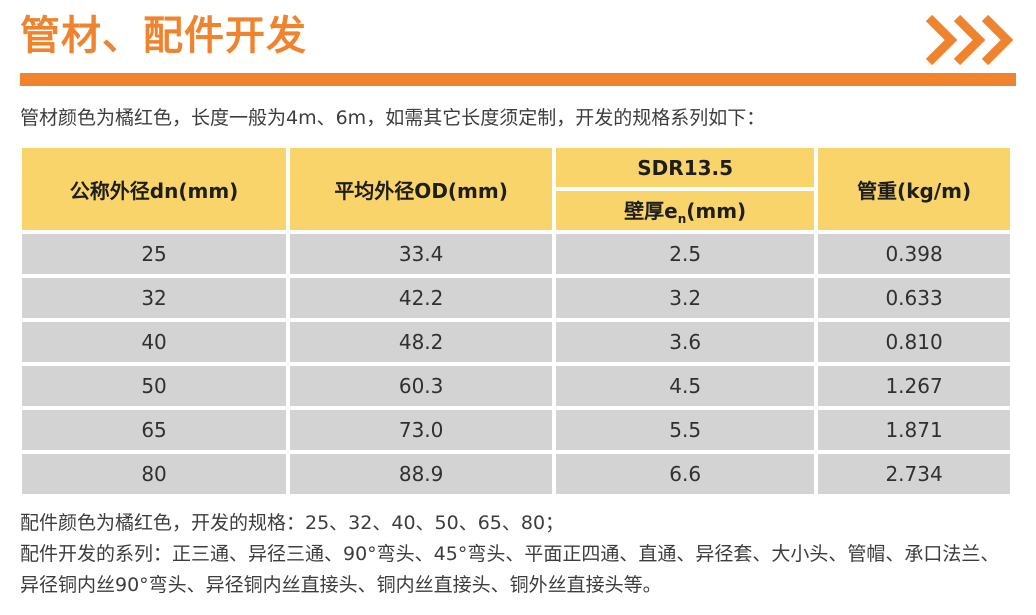  Describe the element at coordinates (154, 342) in the screenshot. I see `table-cell: 40` at that location.